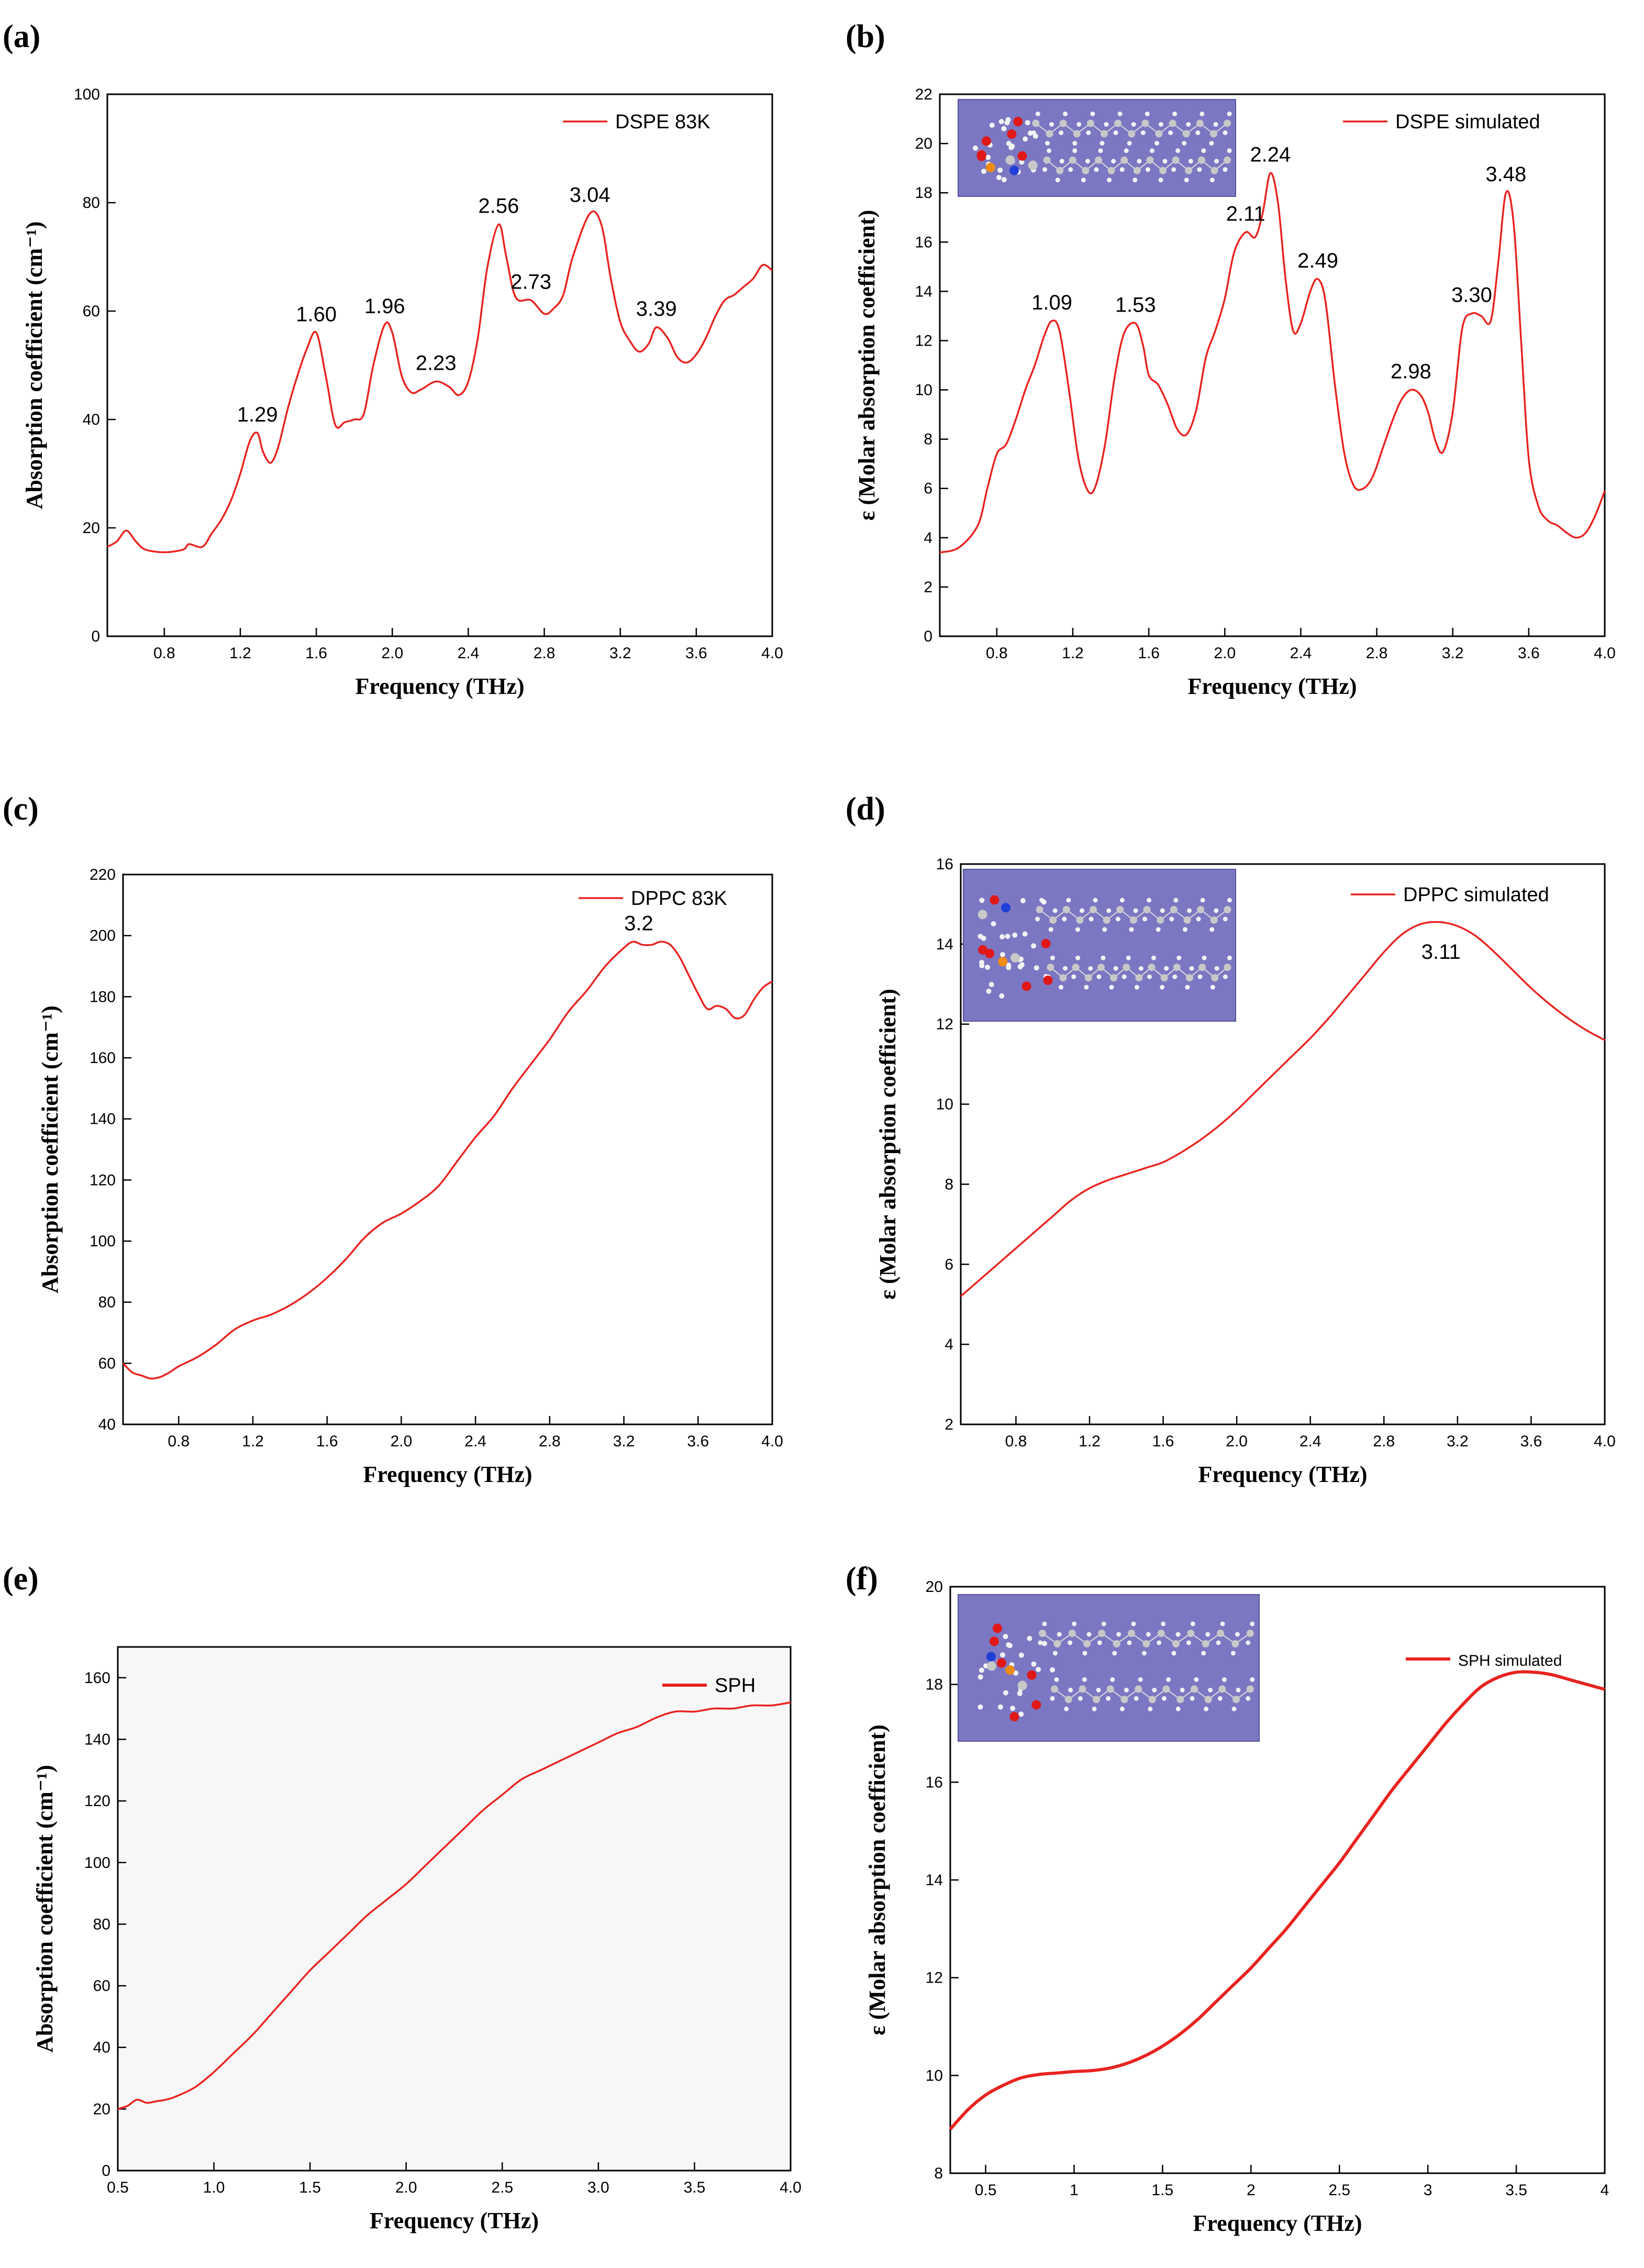 The height and width of the screenshot is (2268, 1644). Describe the element at coordinates (101, 1986) in the screenshot. I see `y-tick-label: 60` at that location.